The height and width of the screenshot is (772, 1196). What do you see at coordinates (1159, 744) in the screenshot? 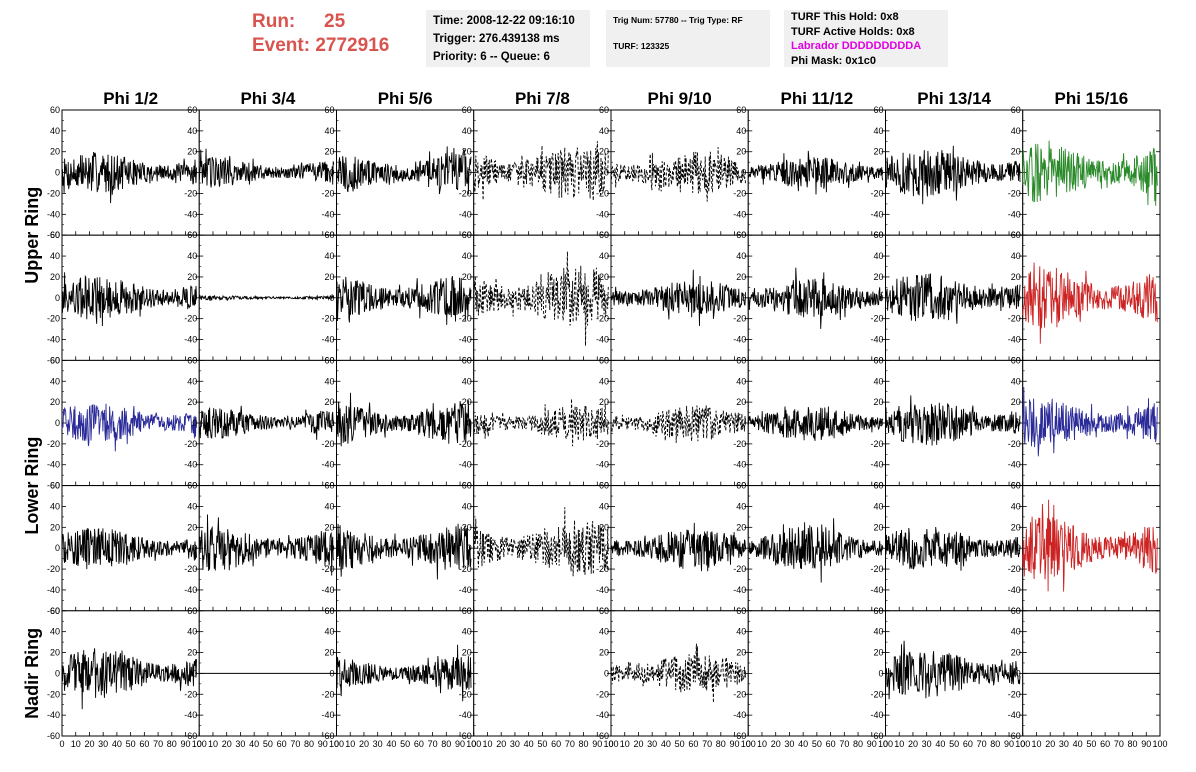
I see `x-tick-label: 100` at bounding box center [1159, 744].